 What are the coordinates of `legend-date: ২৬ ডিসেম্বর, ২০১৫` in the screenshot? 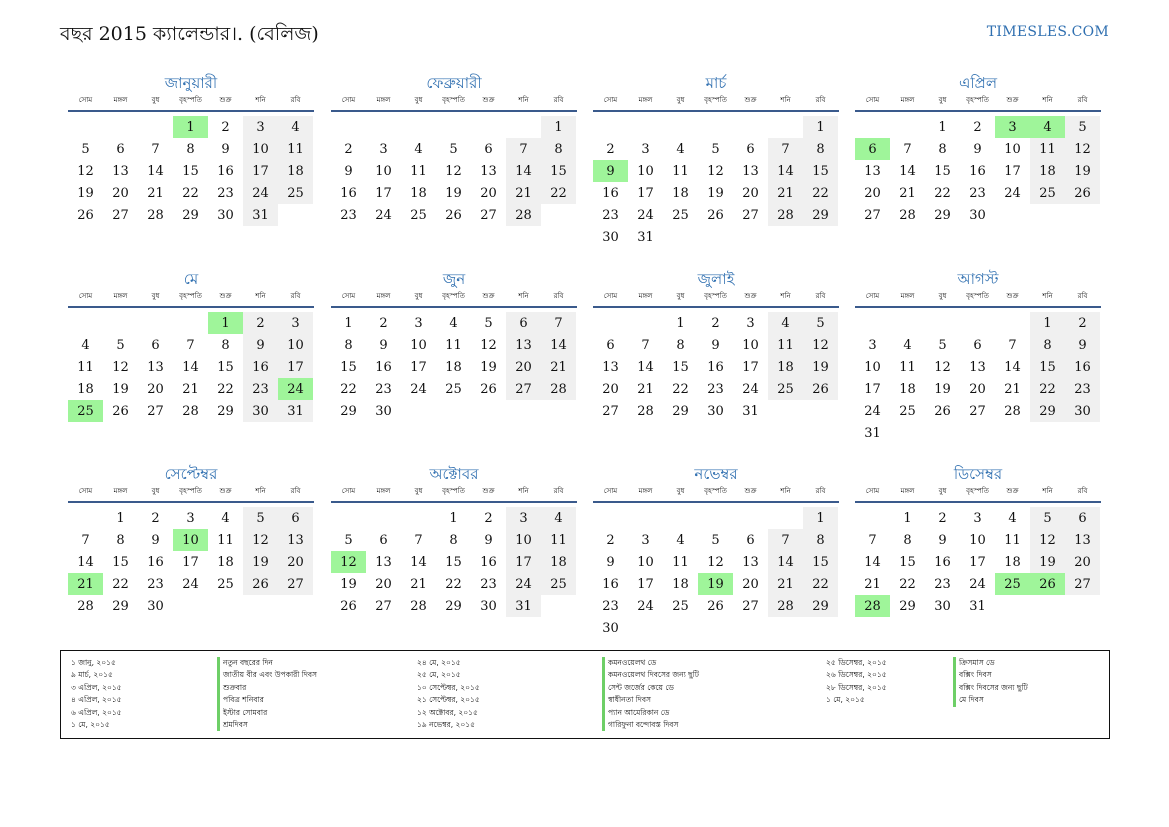 It's located at (856, 675).